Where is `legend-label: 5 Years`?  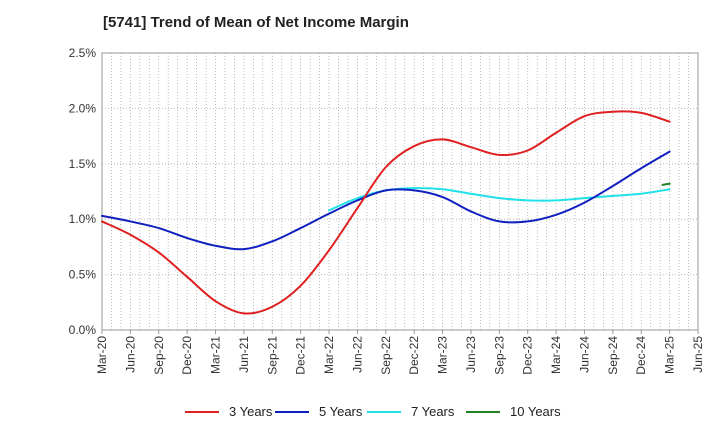
legend-label: 5 Years is located at coordinates (341, 411).